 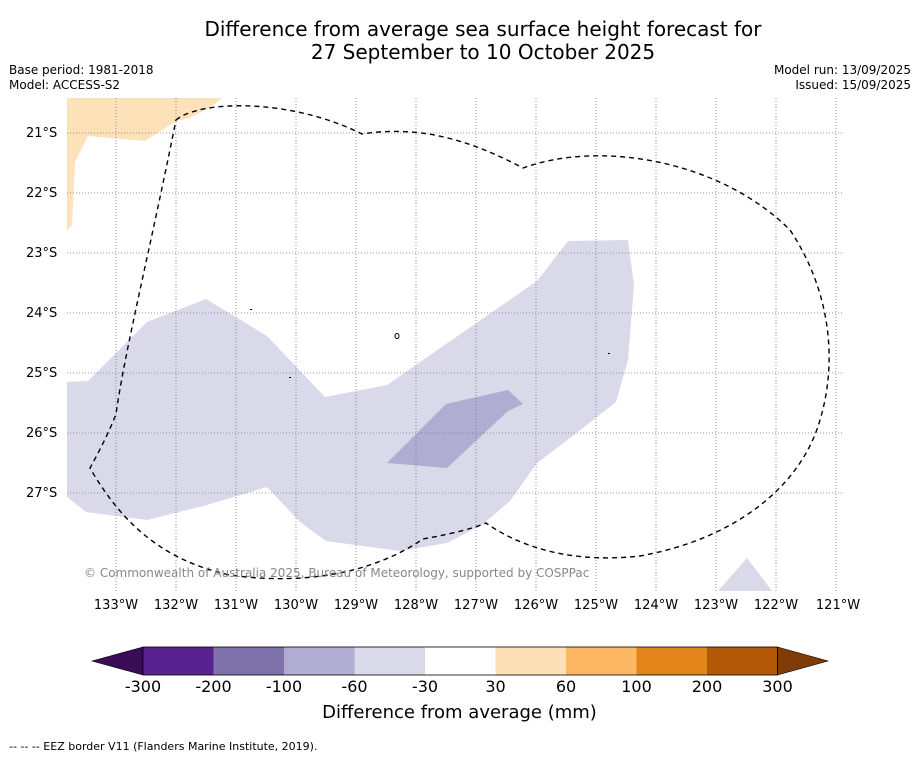 What do you see at coordinates (425, 686) in the screenshot?
I see `colorbar-tick: -30` at bounding box center [425, 686].